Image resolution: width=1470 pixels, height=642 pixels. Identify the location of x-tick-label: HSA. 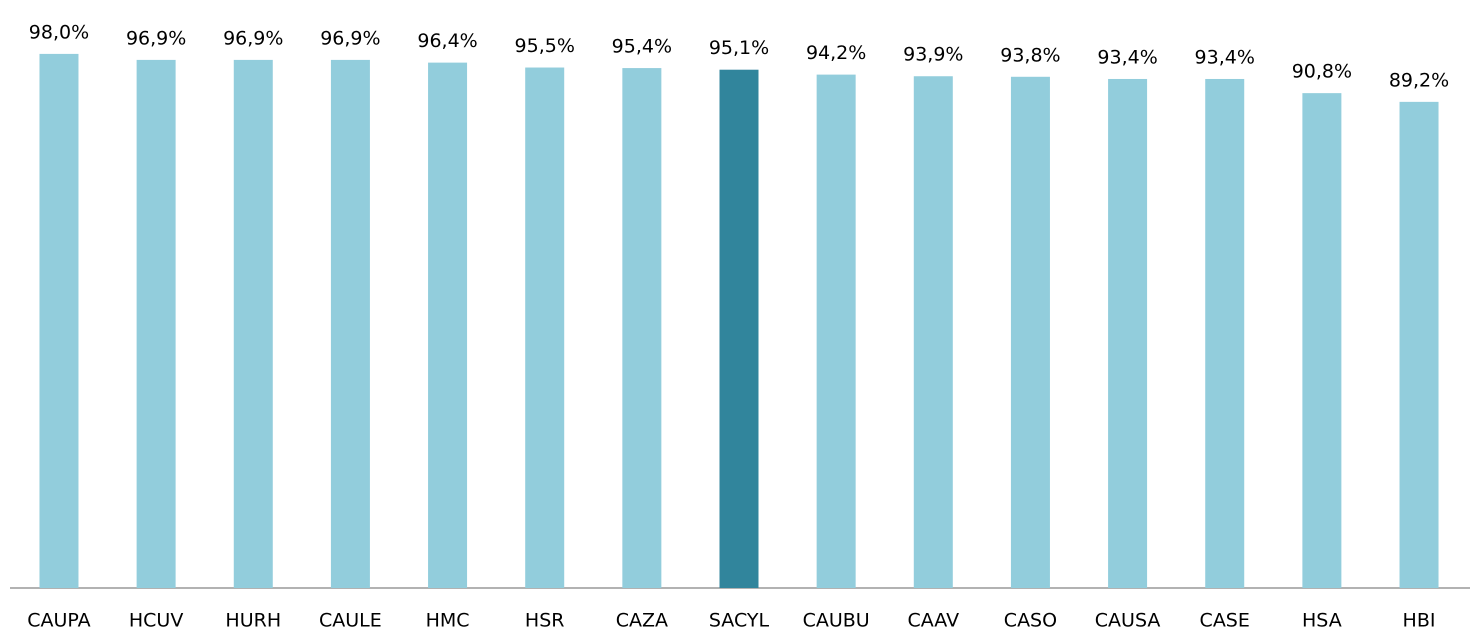
(1322, 621).